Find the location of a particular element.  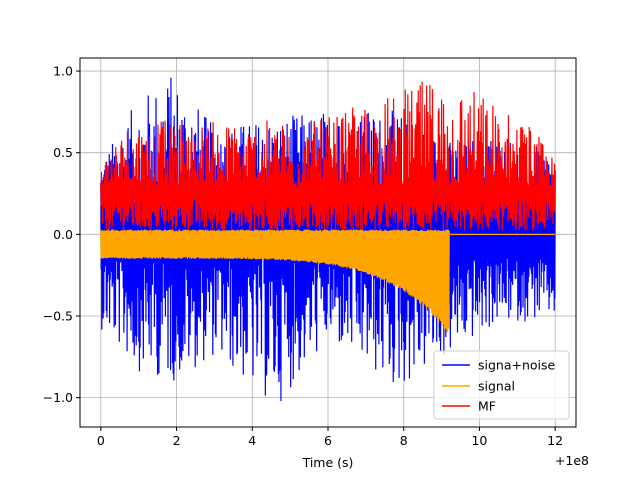

legend: signa+noise signal MF is located at coordinates (501, 385).